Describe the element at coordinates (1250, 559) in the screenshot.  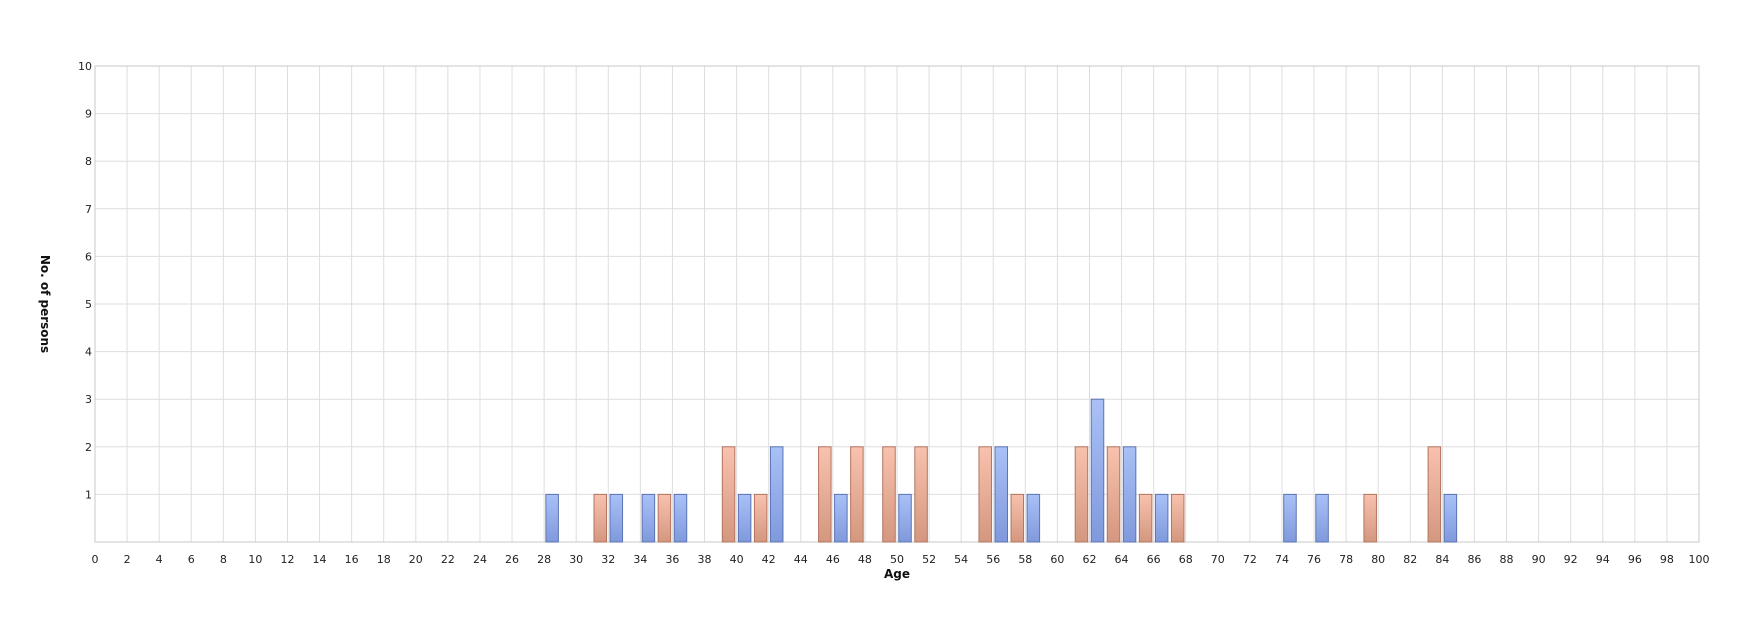
I see `x-tick-label: 72` at that location.